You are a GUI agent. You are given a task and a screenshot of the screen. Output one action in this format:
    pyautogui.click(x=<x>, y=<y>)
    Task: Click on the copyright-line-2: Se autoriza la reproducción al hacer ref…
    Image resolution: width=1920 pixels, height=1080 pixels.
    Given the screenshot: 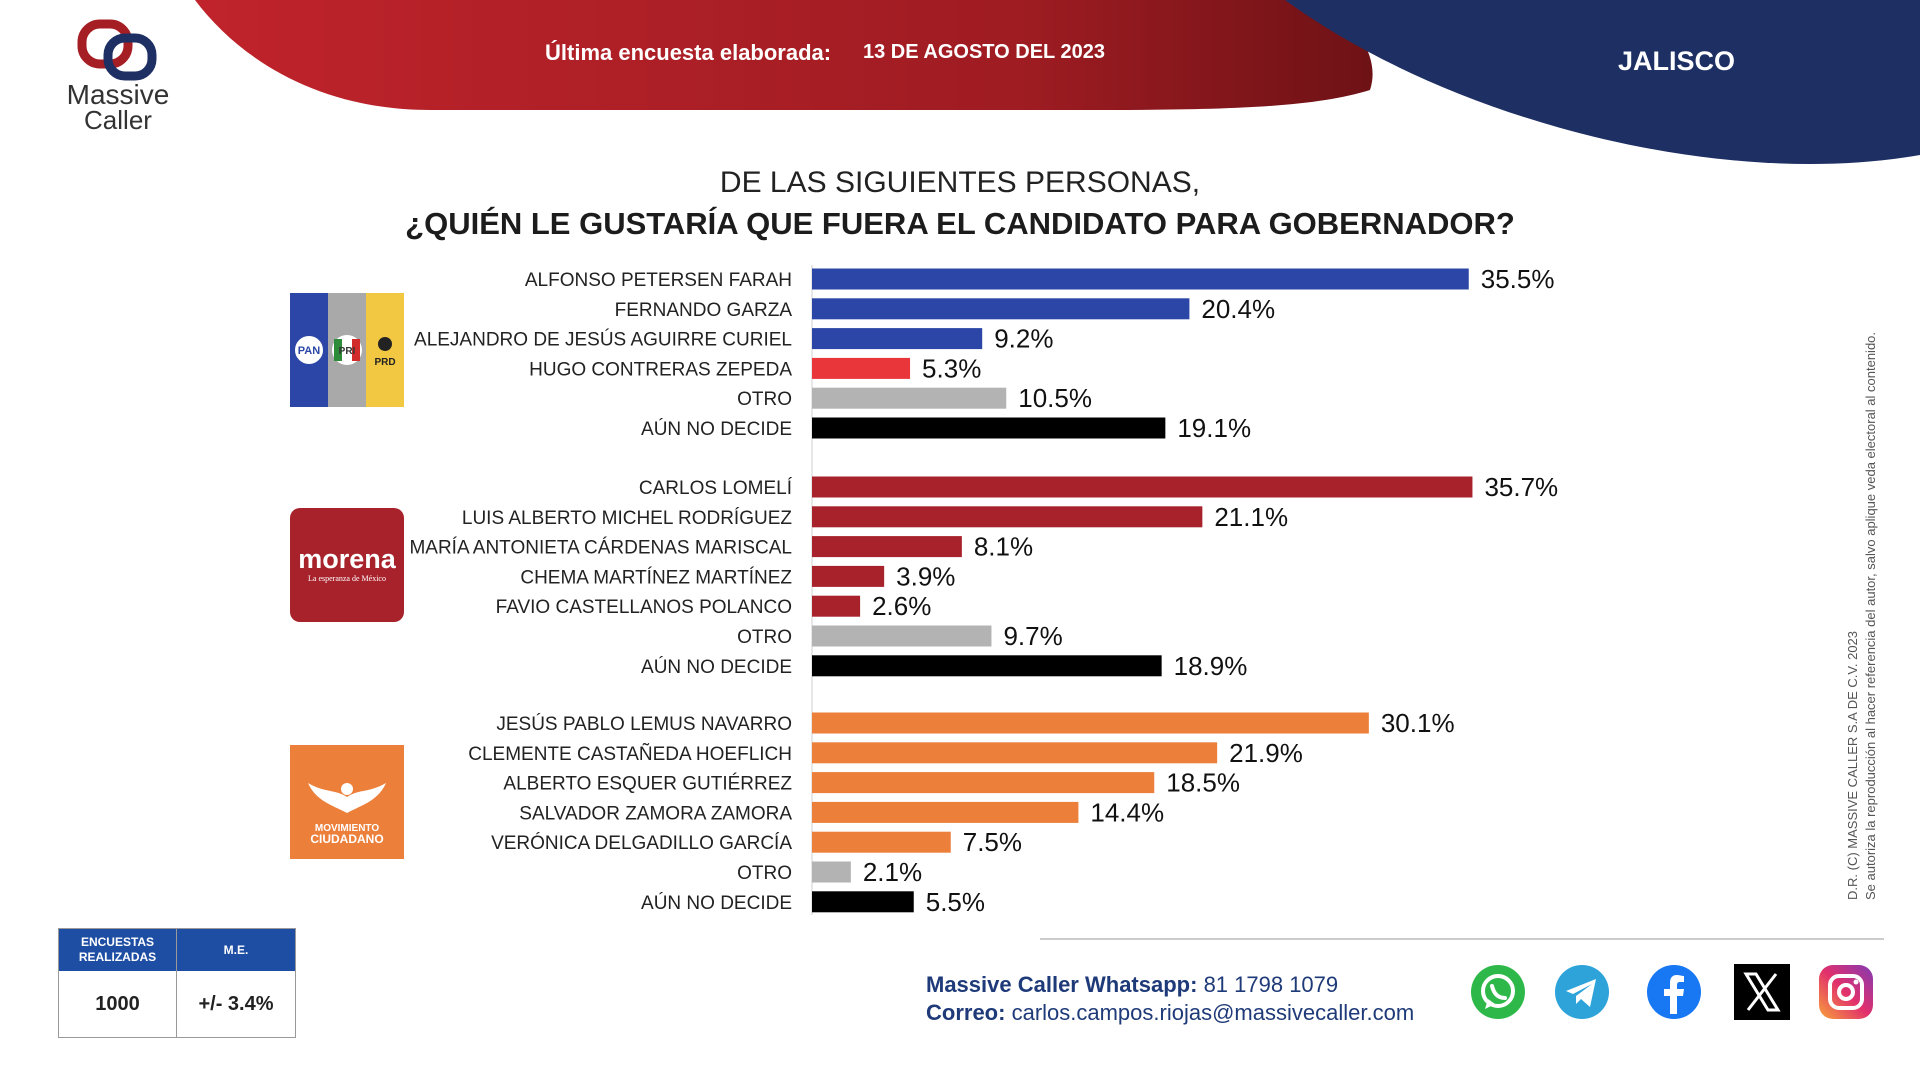 What is the action you would take?
    pyautogui.click(x=1870, y=615)
    